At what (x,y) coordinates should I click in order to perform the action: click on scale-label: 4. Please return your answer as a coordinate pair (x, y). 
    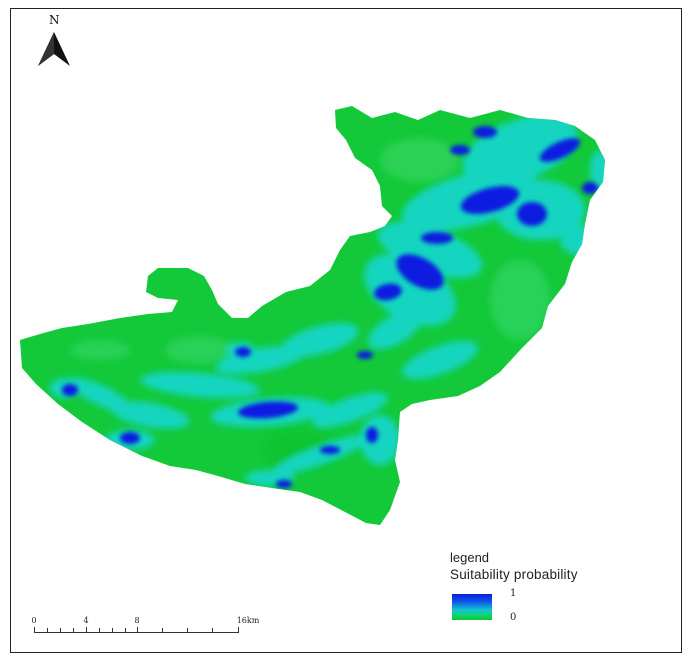
    Looking at the image, I should click on (86, 620).